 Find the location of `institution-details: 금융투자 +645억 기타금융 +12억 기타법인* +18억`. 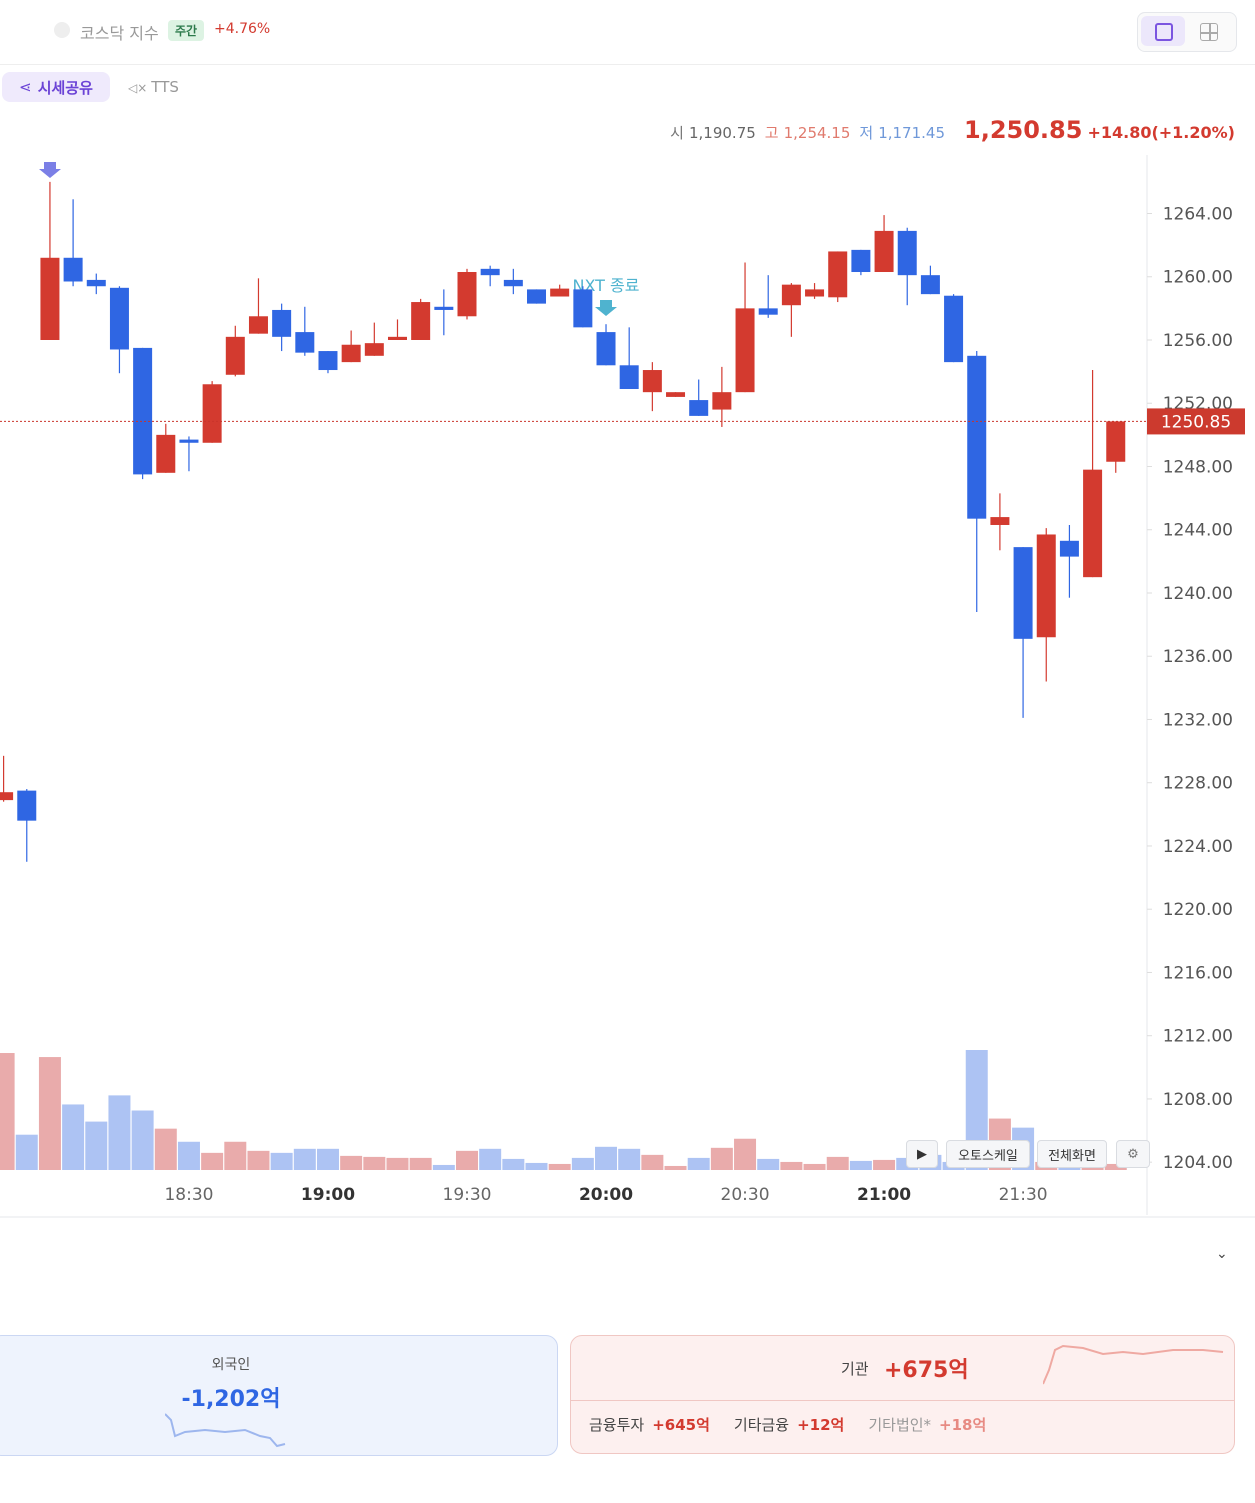

institution-details: 금융투자 +645억 기타금융 +12억 기타법인* +18억 is located at coordinates (787, 1424).